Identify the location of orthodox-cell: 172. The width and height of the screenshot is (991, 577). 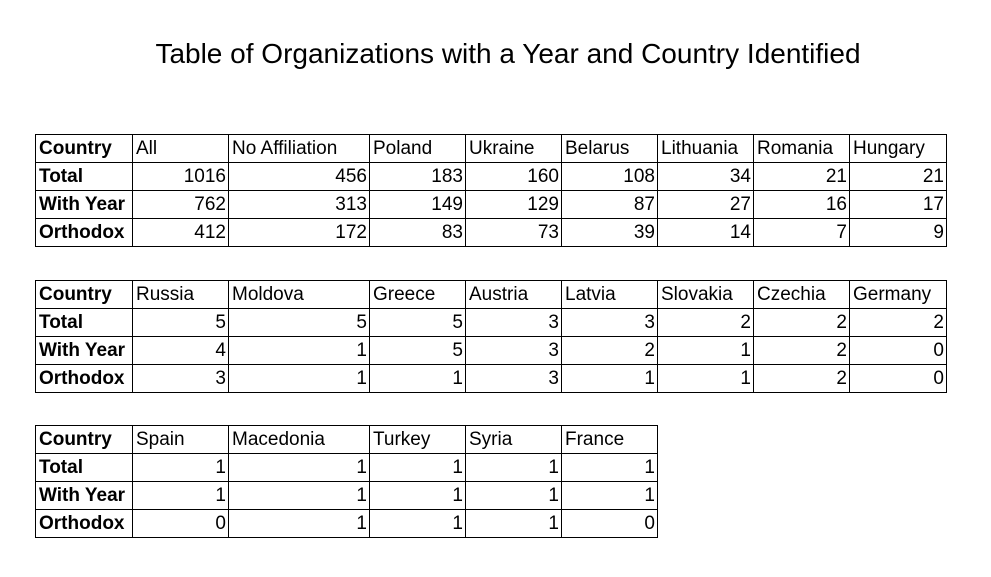
(299, 232).